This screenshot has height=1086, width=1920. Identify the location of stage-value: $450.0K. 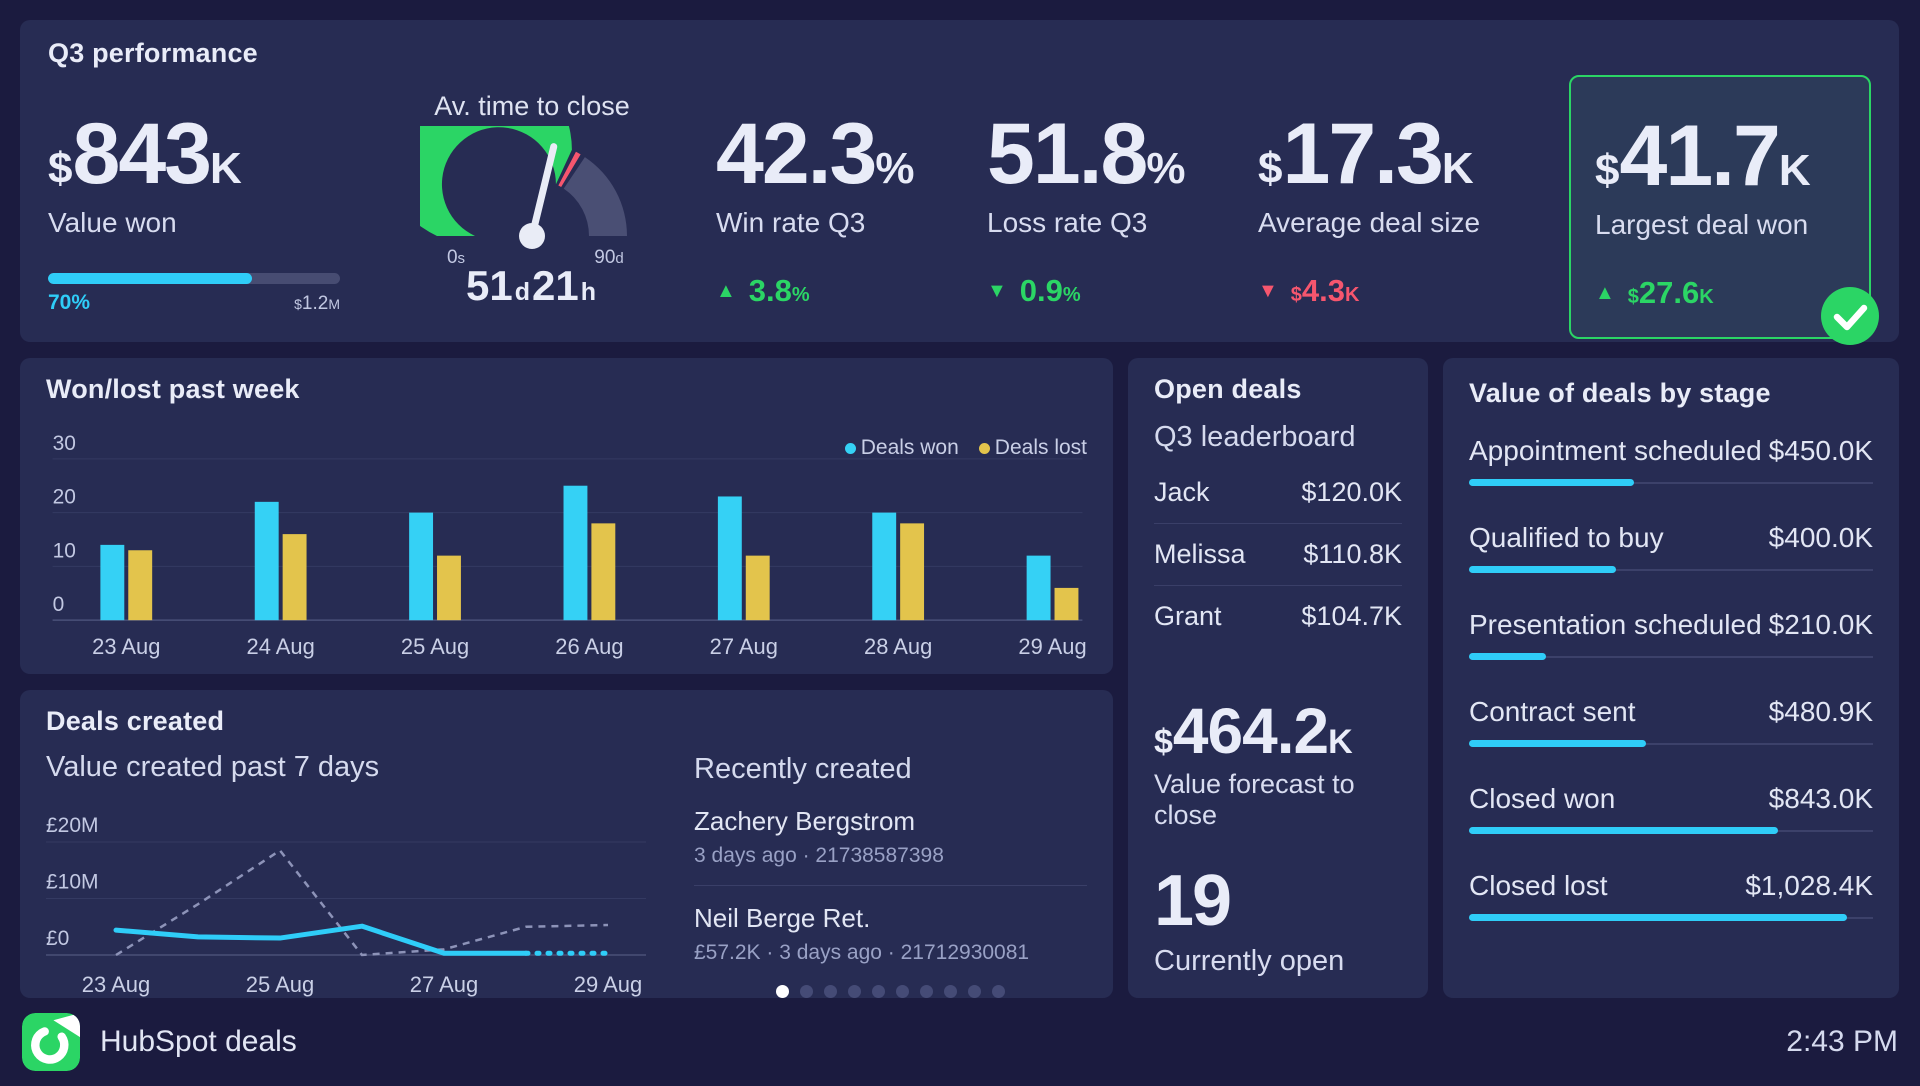
(1820, 450).